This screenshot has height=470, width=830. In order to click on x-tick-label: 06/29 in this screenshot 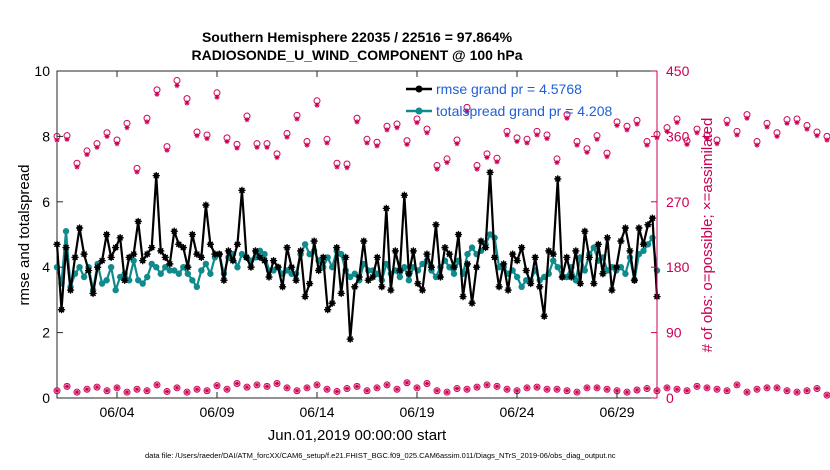, I will do `click(616, 412)`.